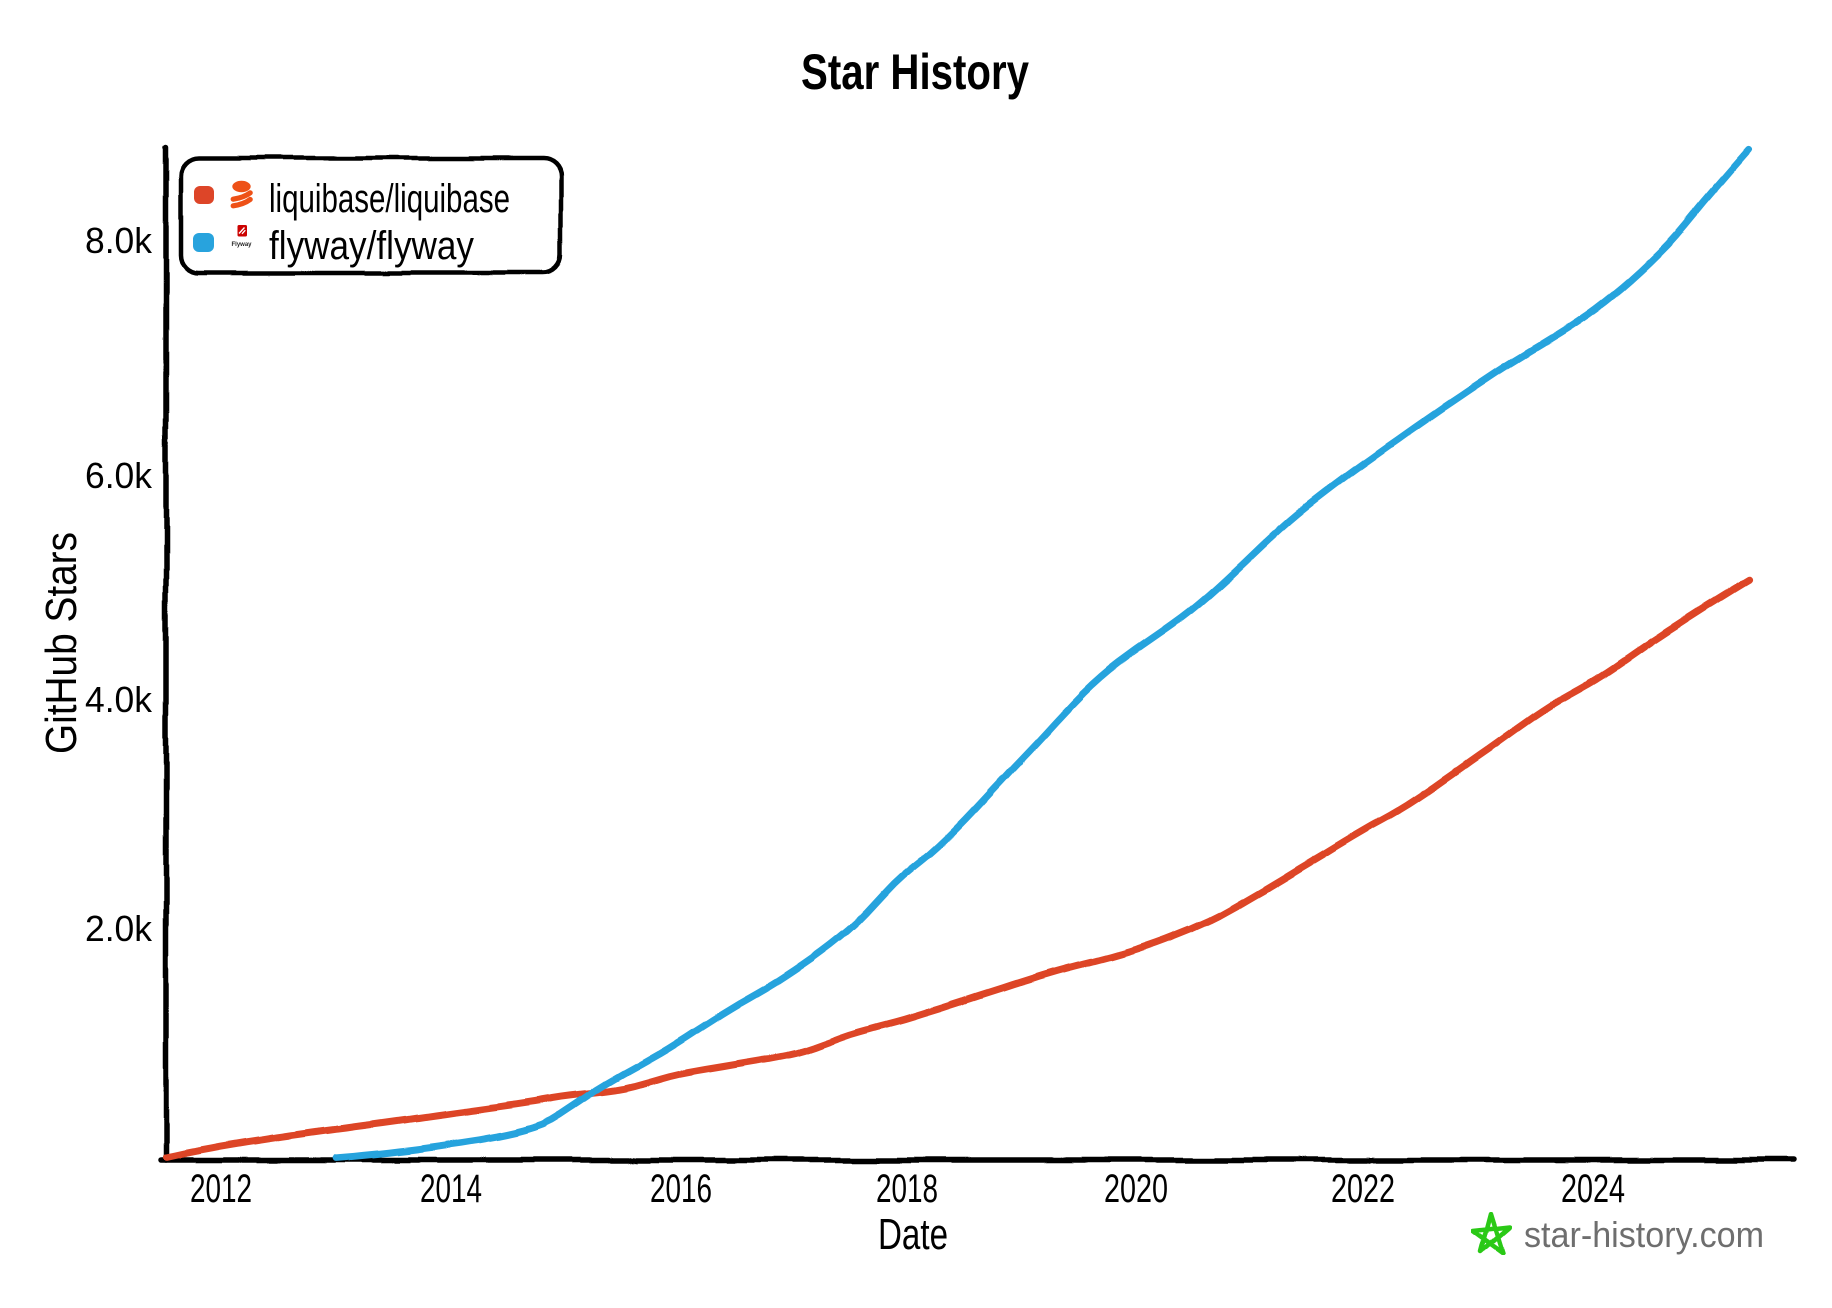  I want to click on svg-text: 2016, so click(681, 1189).